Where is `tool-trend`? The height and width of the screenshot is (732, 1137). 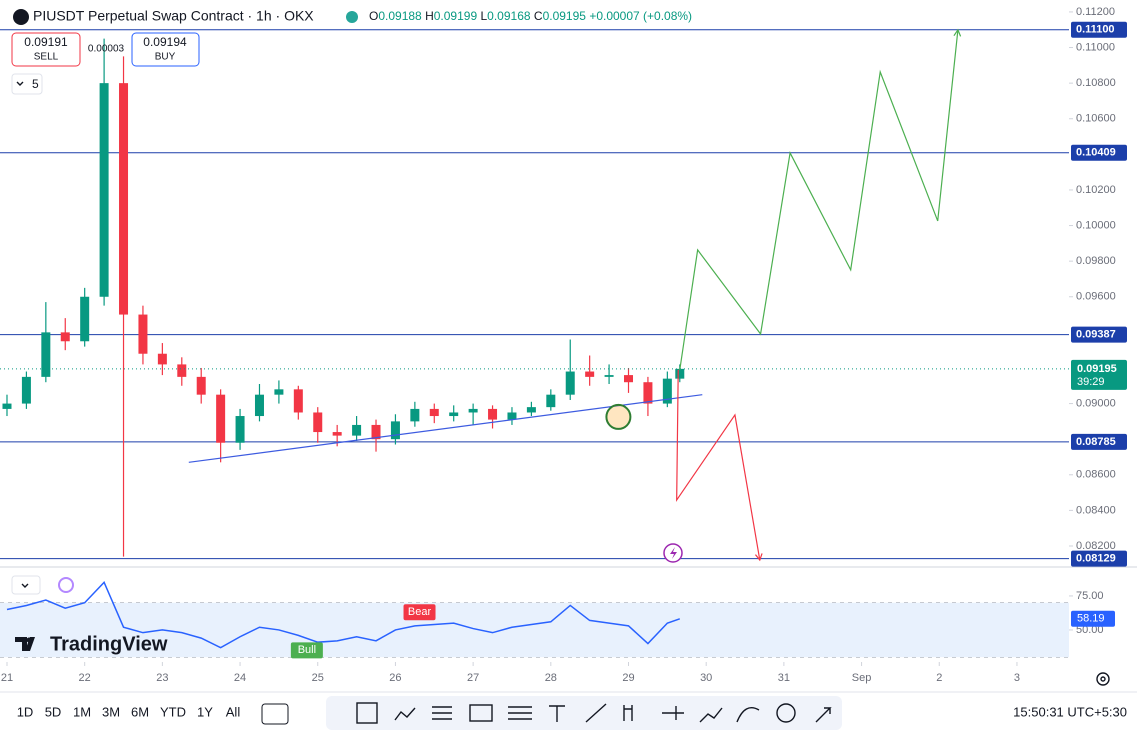 tool-trend is located at coordinates (596, 713).